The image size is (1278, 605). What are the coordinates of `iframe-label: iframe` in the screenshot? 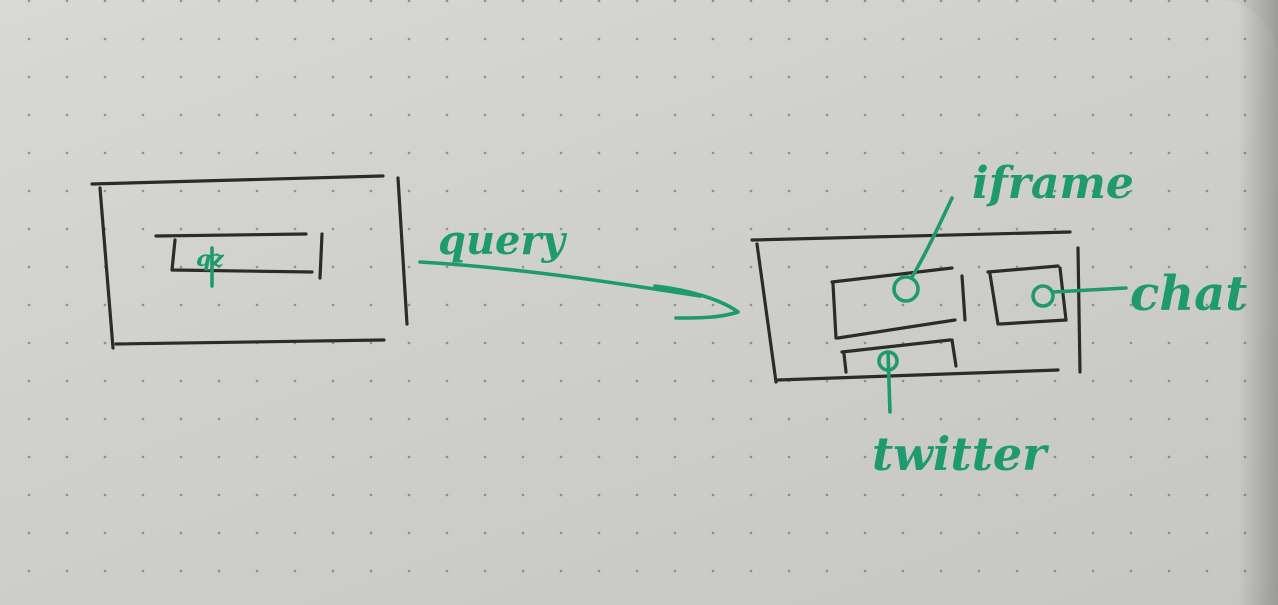 It's located at (1053, 183).